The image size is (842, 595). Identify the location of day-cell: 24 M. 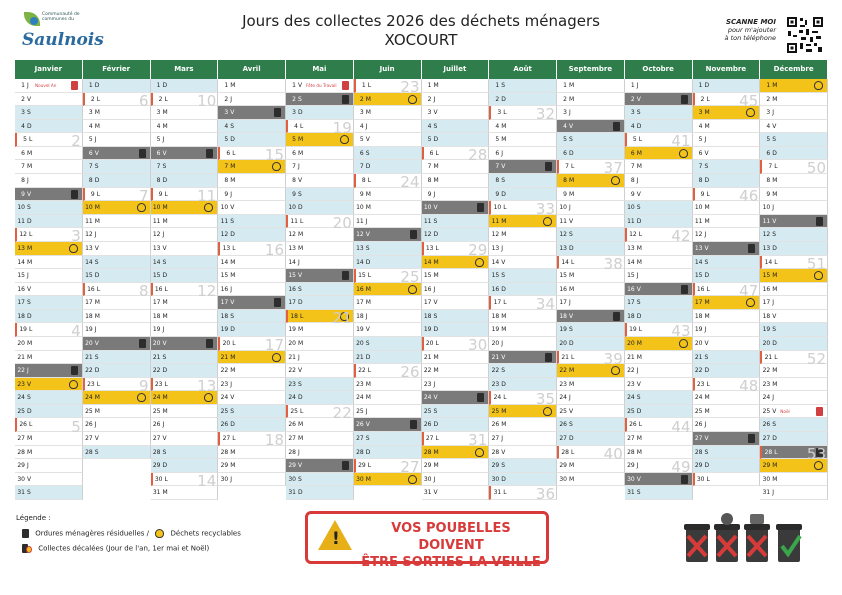
(726, 398).